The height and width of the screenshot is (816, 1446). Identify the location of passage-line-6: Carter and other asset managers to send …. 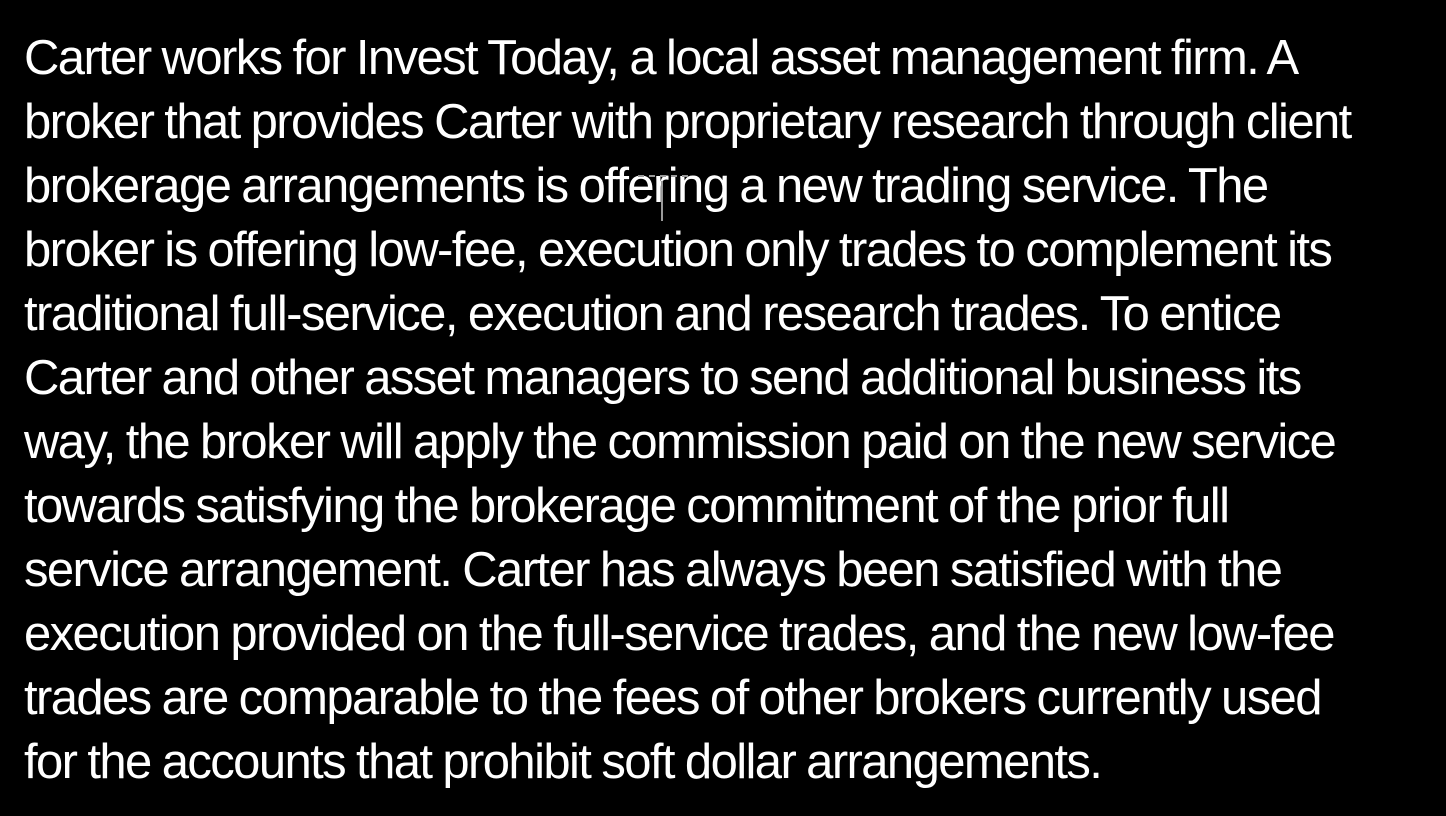
(663, 378).